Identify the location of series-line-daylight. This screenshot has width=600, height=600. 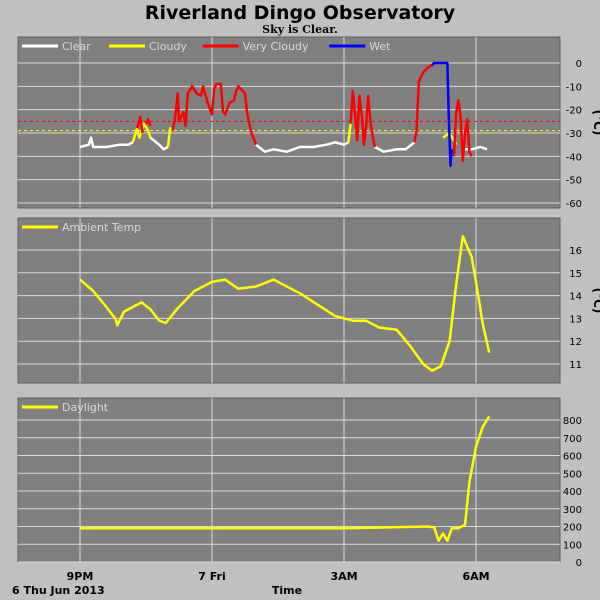
(285, 478).